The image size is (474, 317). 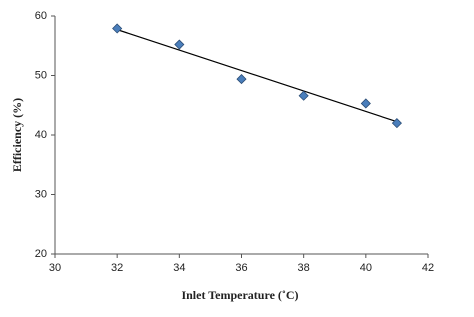 I want to click on x-tick-label: 38, so click(x=304, y=268).